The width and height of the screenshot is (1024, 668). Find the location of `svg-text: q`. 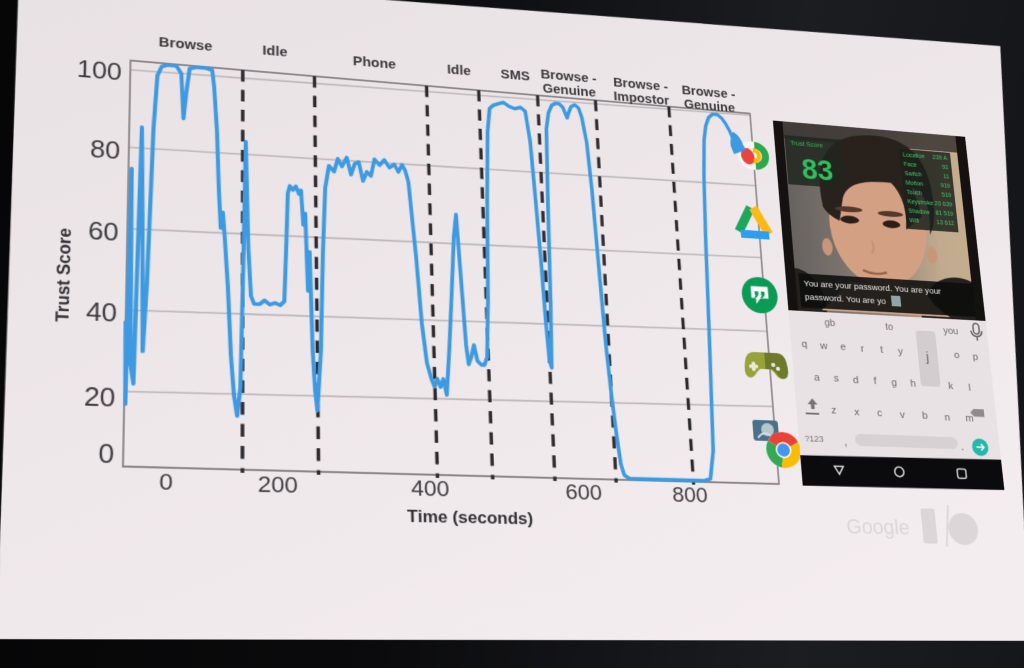

svg-text: q is located at coordinates (804, 344).